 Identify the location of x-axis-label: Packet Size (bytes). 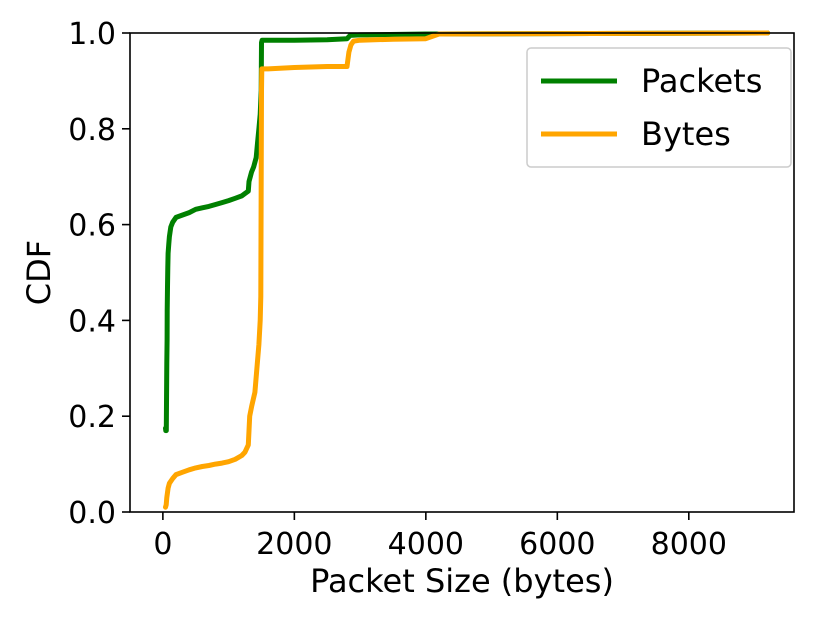
(462, 581).